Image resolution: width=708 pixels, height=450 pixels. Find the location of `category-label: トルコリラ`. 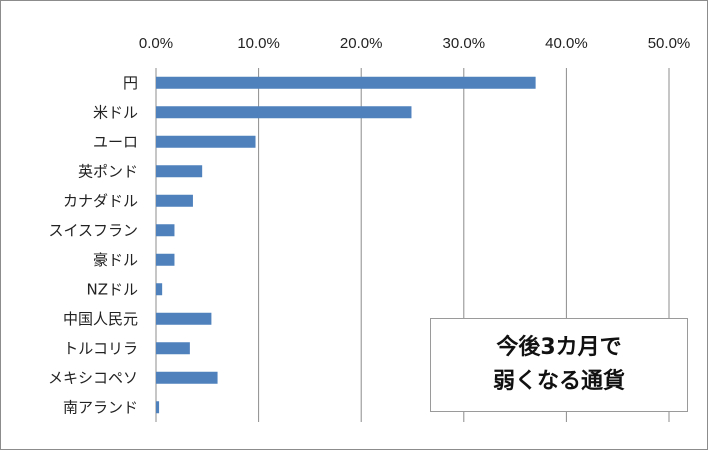

category-label: トルコリラ is located at coordinates (100, 348).